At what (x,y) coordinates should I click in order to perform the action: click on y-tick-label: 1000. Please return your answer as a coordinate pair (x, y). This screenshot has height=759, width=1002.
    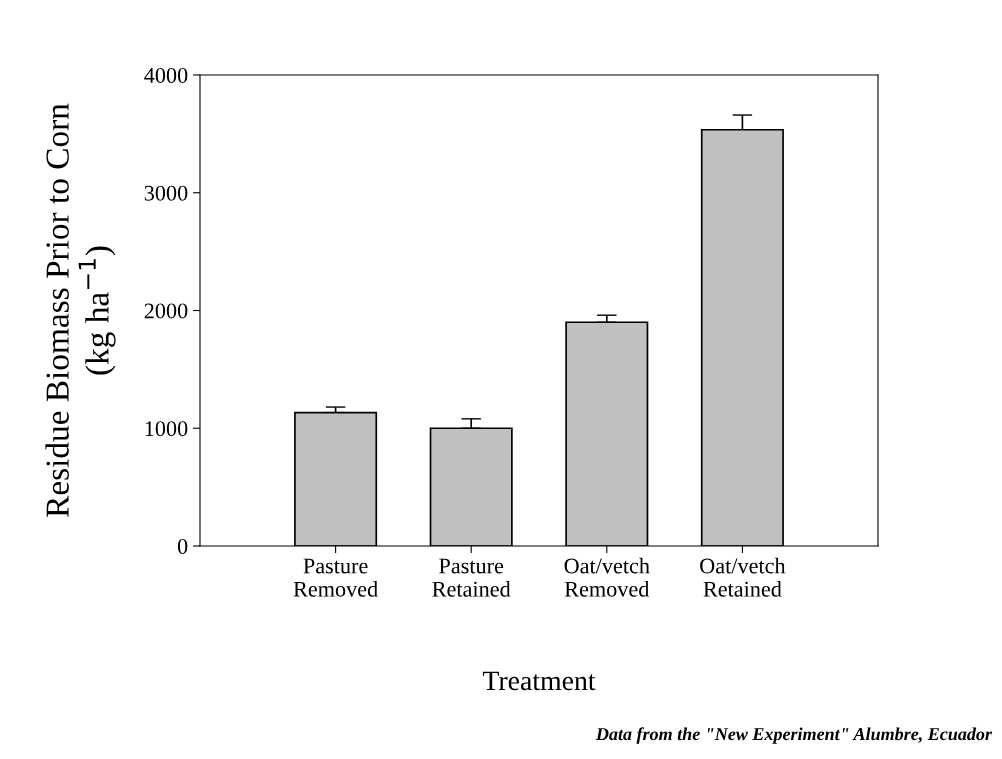
    Looking at the image, I should click on (166, 429).